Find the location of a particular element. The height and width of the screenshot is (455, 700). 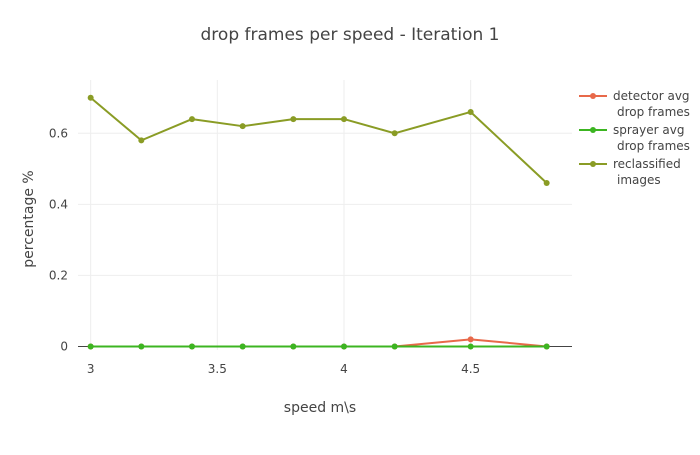

y-tick-label: 0.2 is located at coordinates (58, 275).